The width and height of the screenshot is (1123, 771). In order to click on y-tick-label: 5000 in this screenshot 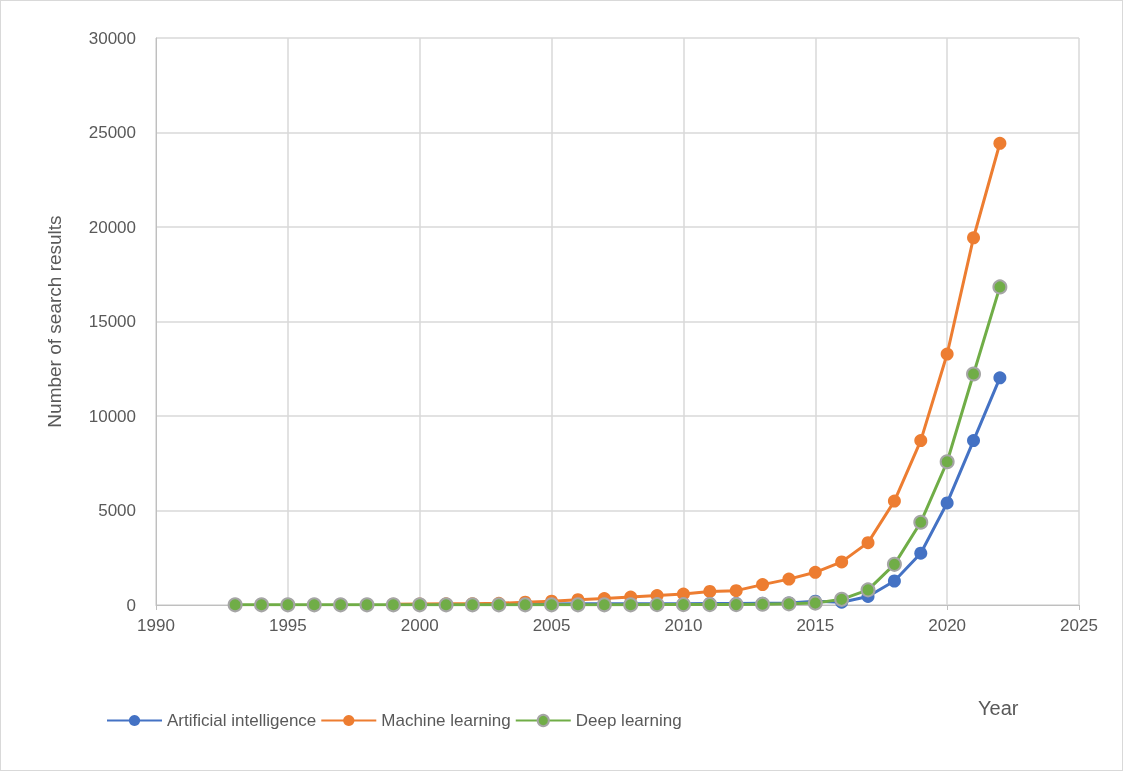, I will do `click(117, 510)`.